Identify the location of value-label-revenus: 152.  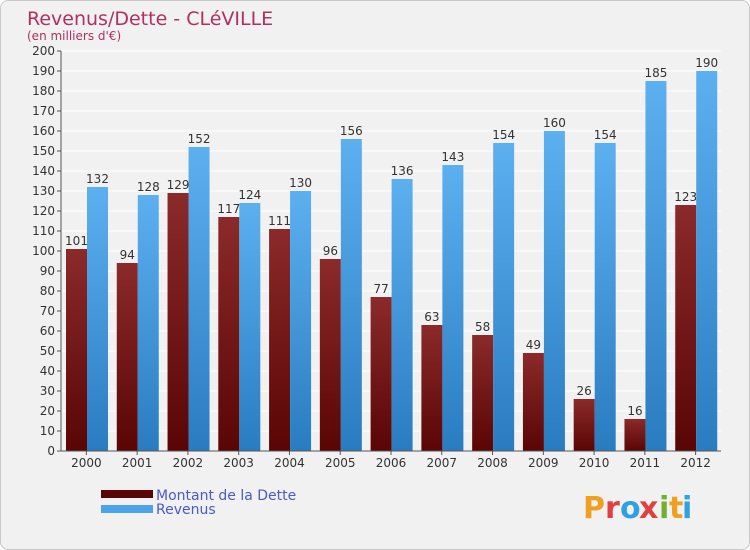
(199, 139).